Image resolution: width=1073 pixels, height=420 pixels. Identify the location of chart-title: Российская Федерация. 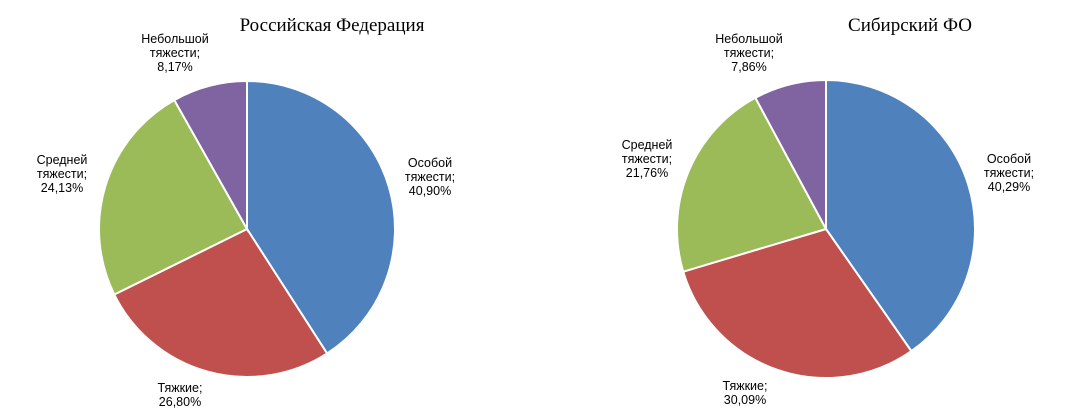
(332, 25).